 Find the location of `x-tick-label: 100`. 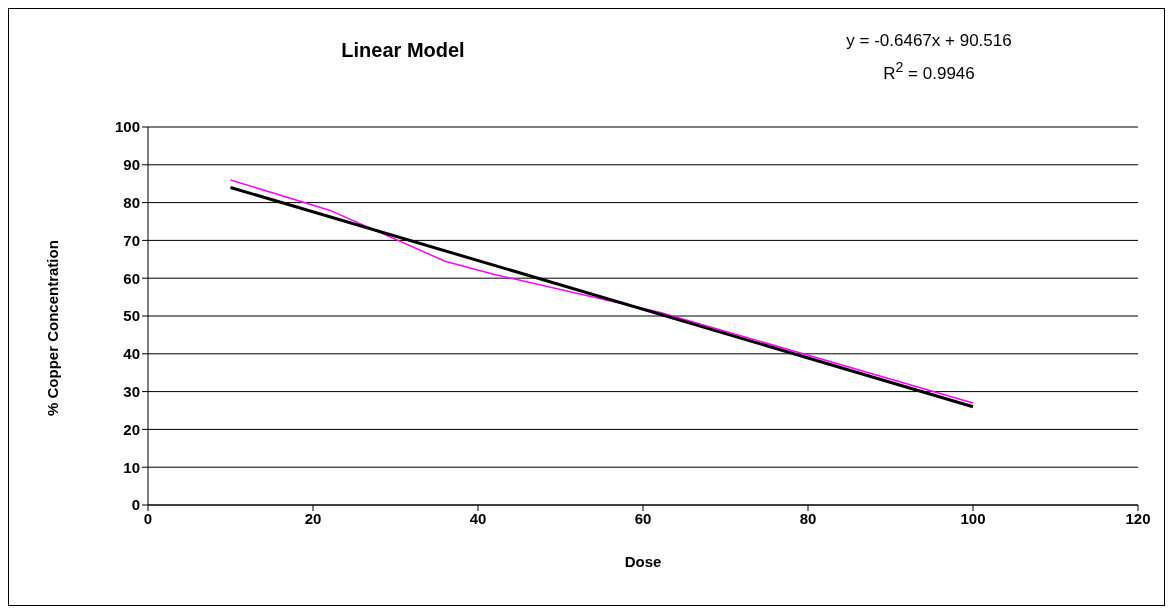

x-tick-label: 100 is located at coordinates (973, 518).